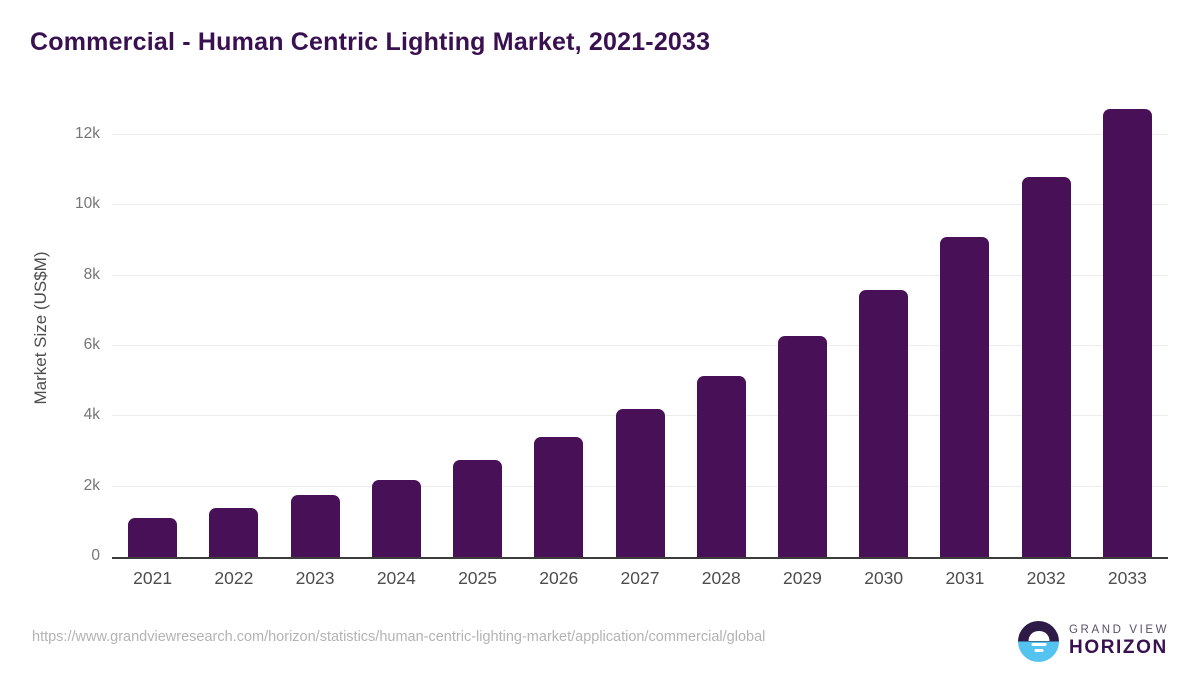  What do you see at coordinates (559, 497) in the screenshot?
I see `bar-2026` at bounding box center [559, 497].